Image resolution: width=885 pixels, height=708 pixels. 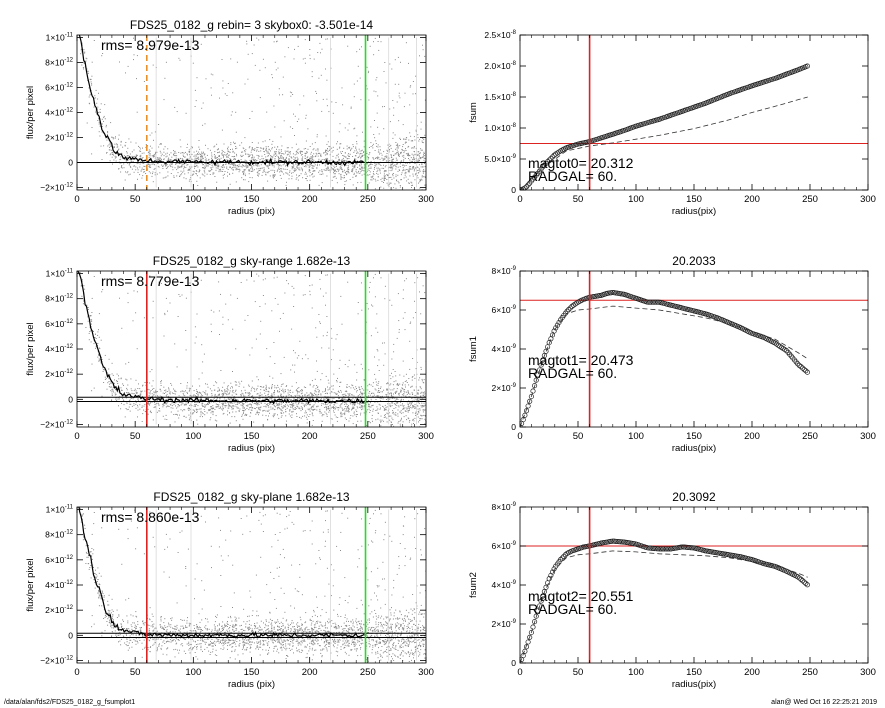 What do you see at coordinates (59, 63) in the screenshot?
I see `y-tick-label: 8×10⁻¹²` at bounding box center [59, 63].